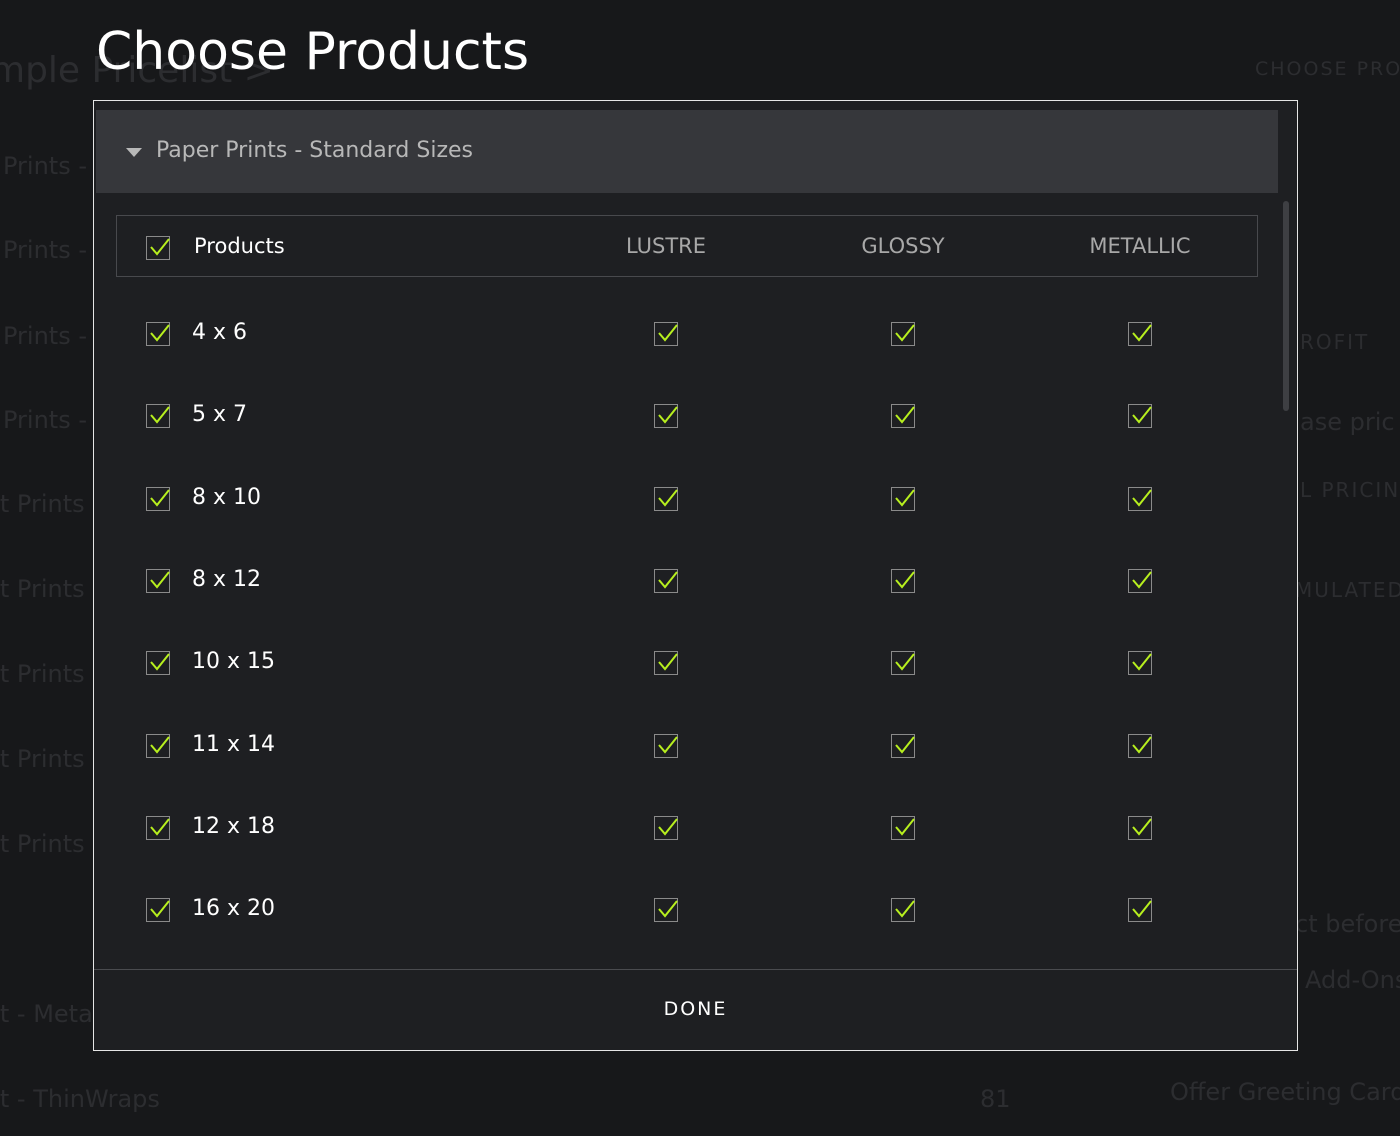 This screenshot has height=1136, width=1400. I want to click on row-label: 10 x 15, so click(233, 662).